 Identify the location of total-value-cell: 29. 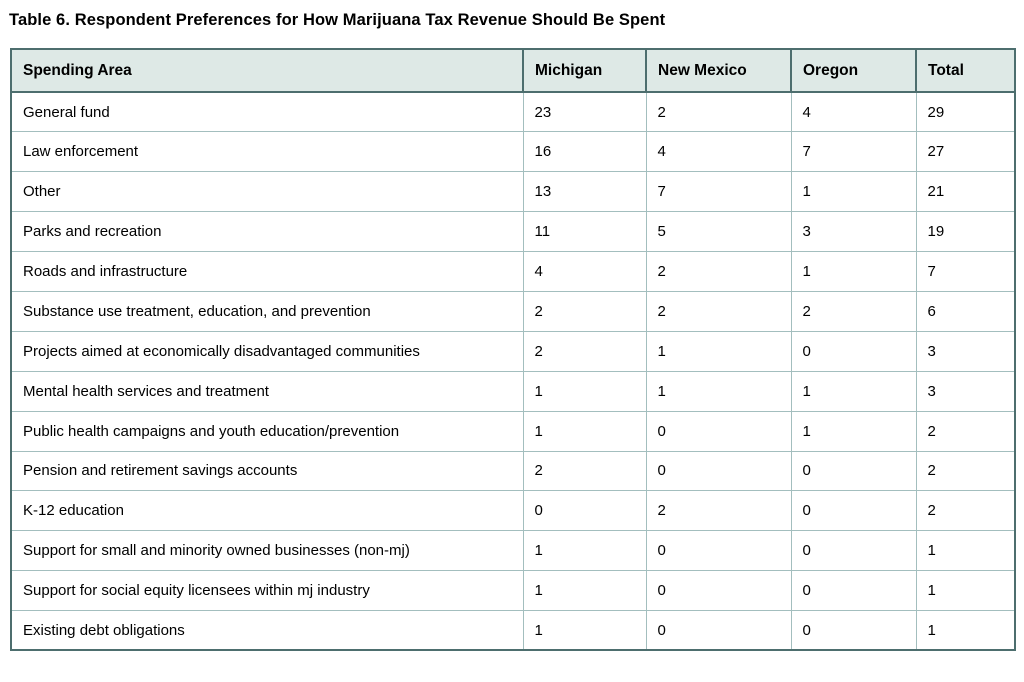
(965, 112).